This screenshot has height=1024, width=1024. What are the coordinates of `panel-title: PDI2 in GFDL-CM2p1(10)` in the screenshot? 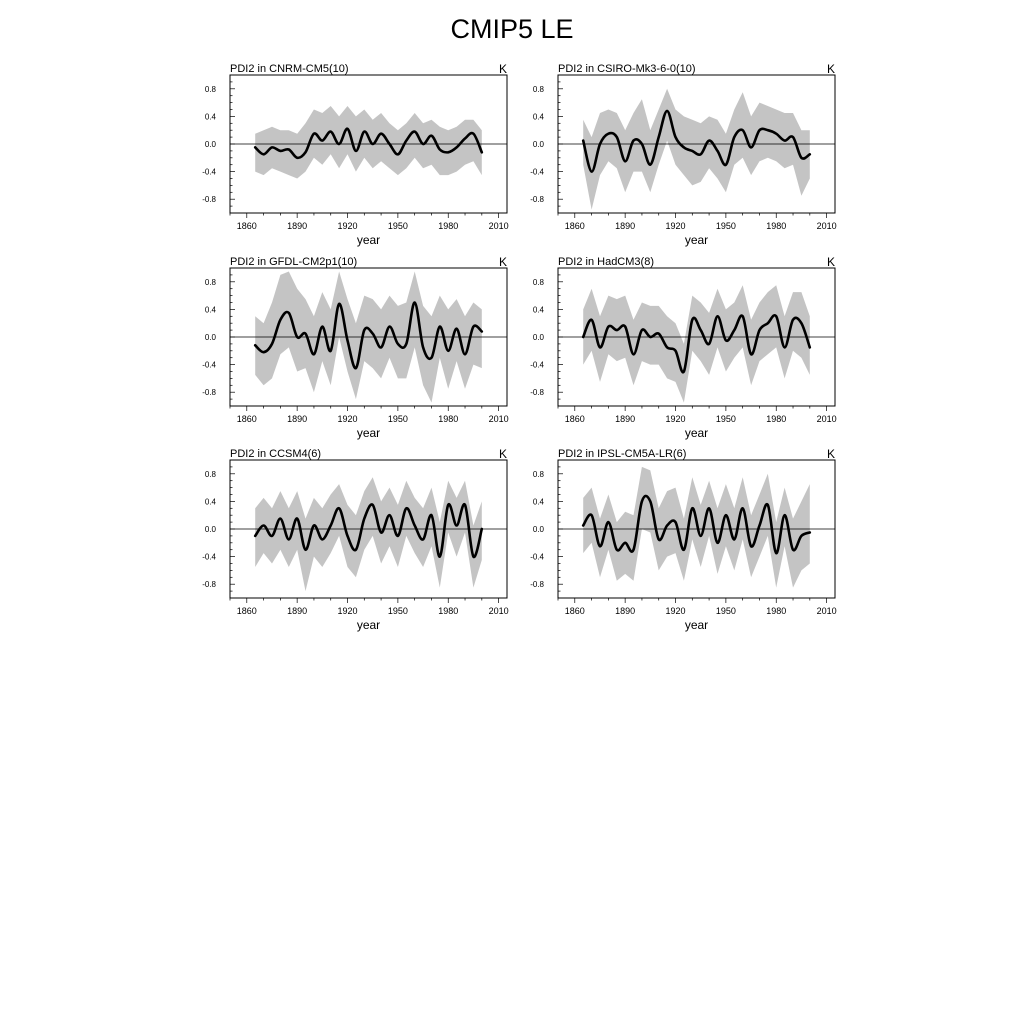 It's located at (293, 262).